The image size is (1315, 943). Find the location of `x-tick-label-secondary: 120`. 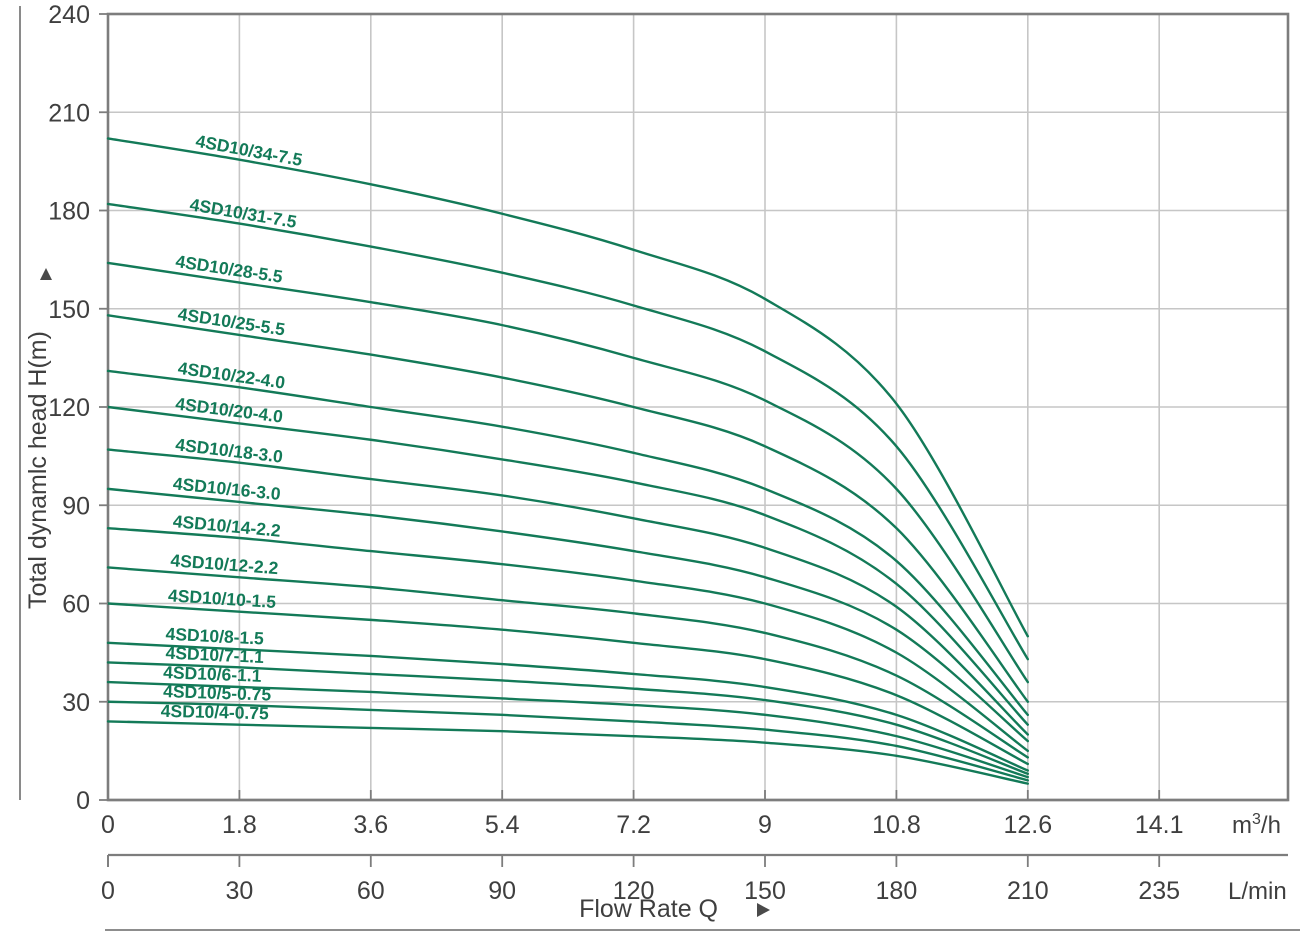

x-tick-label-secondary: 120 is located at coordinates (634, 891).